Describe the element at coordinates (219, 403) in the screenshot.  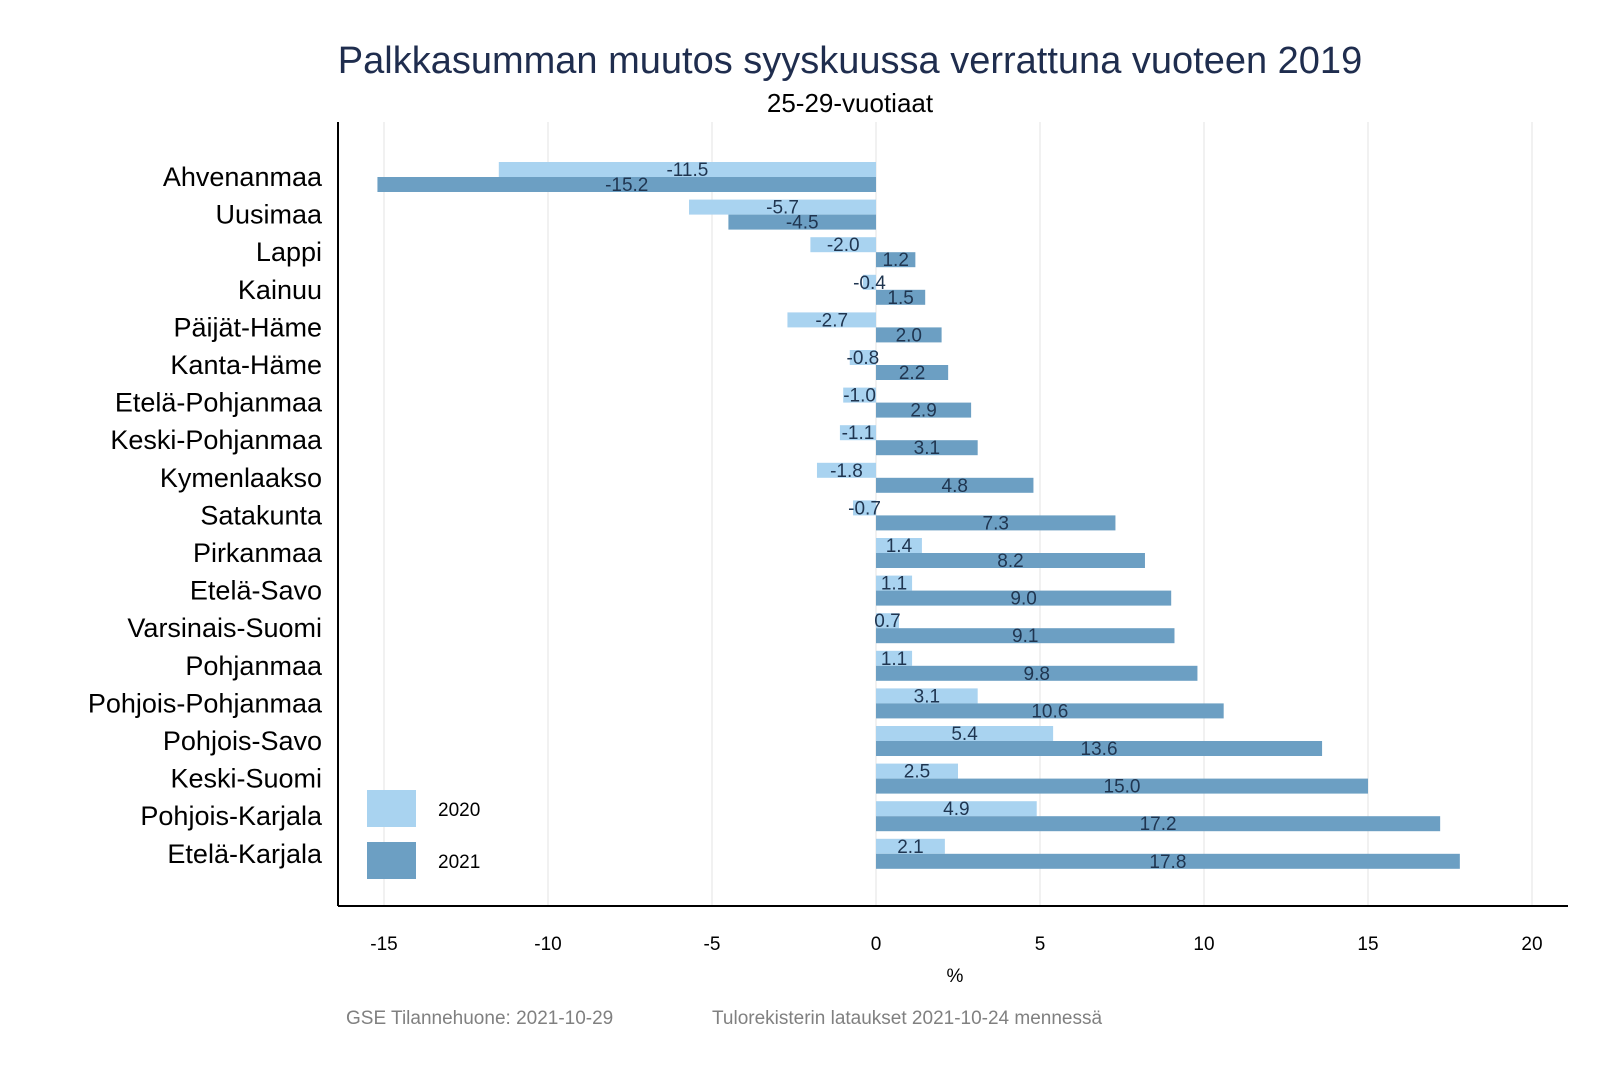
I see `category-label: Etelä-Pohjanmaa` at that location.